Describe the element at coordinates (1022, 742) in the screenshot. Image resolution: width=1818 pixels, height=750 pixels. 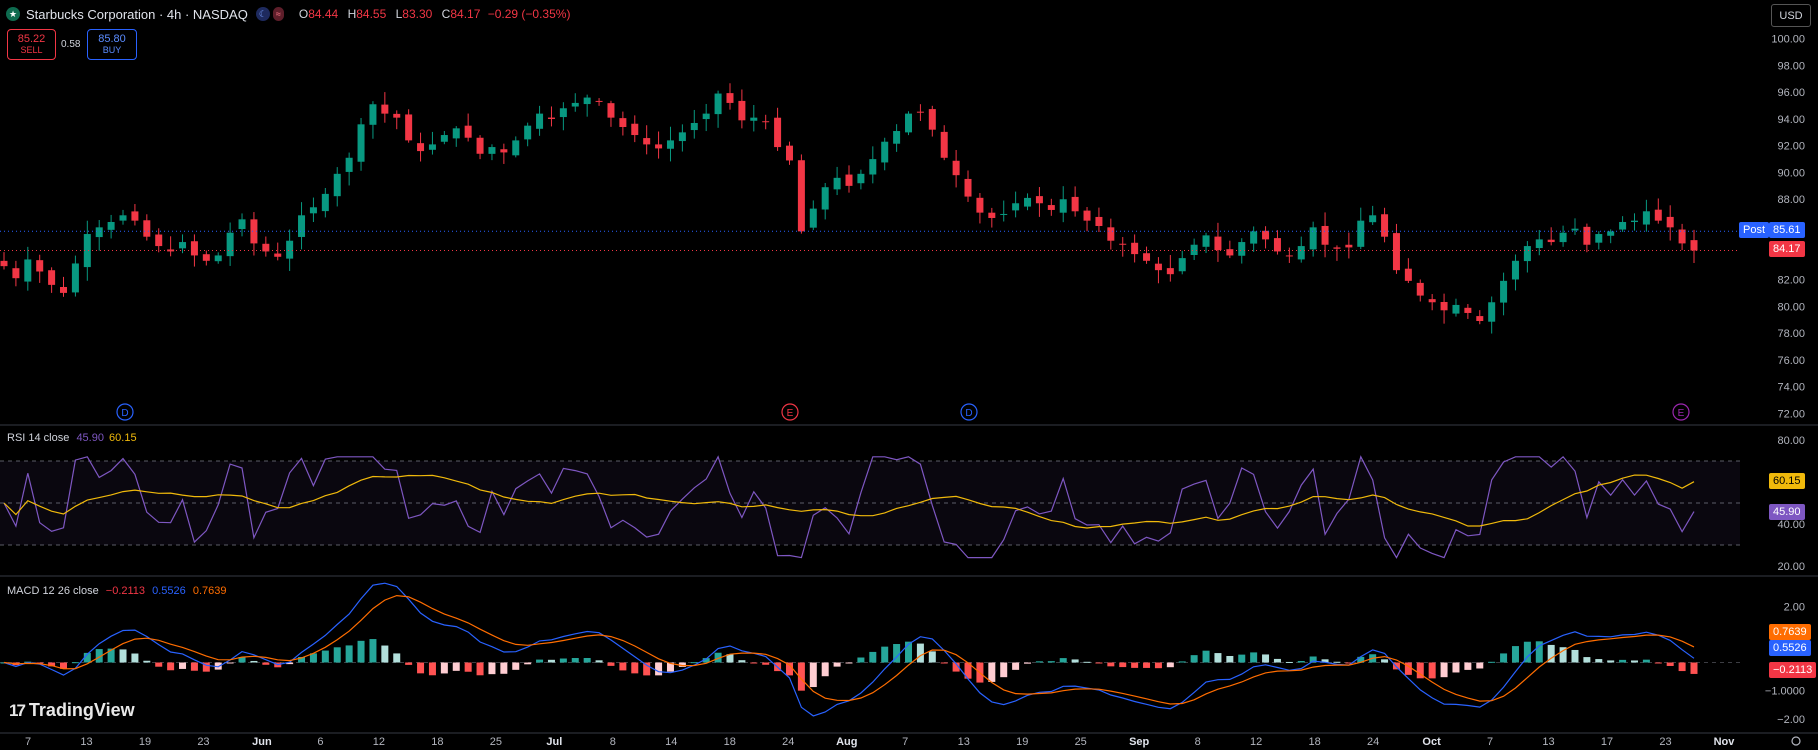
I see `time-tick-label: 19` at that location.